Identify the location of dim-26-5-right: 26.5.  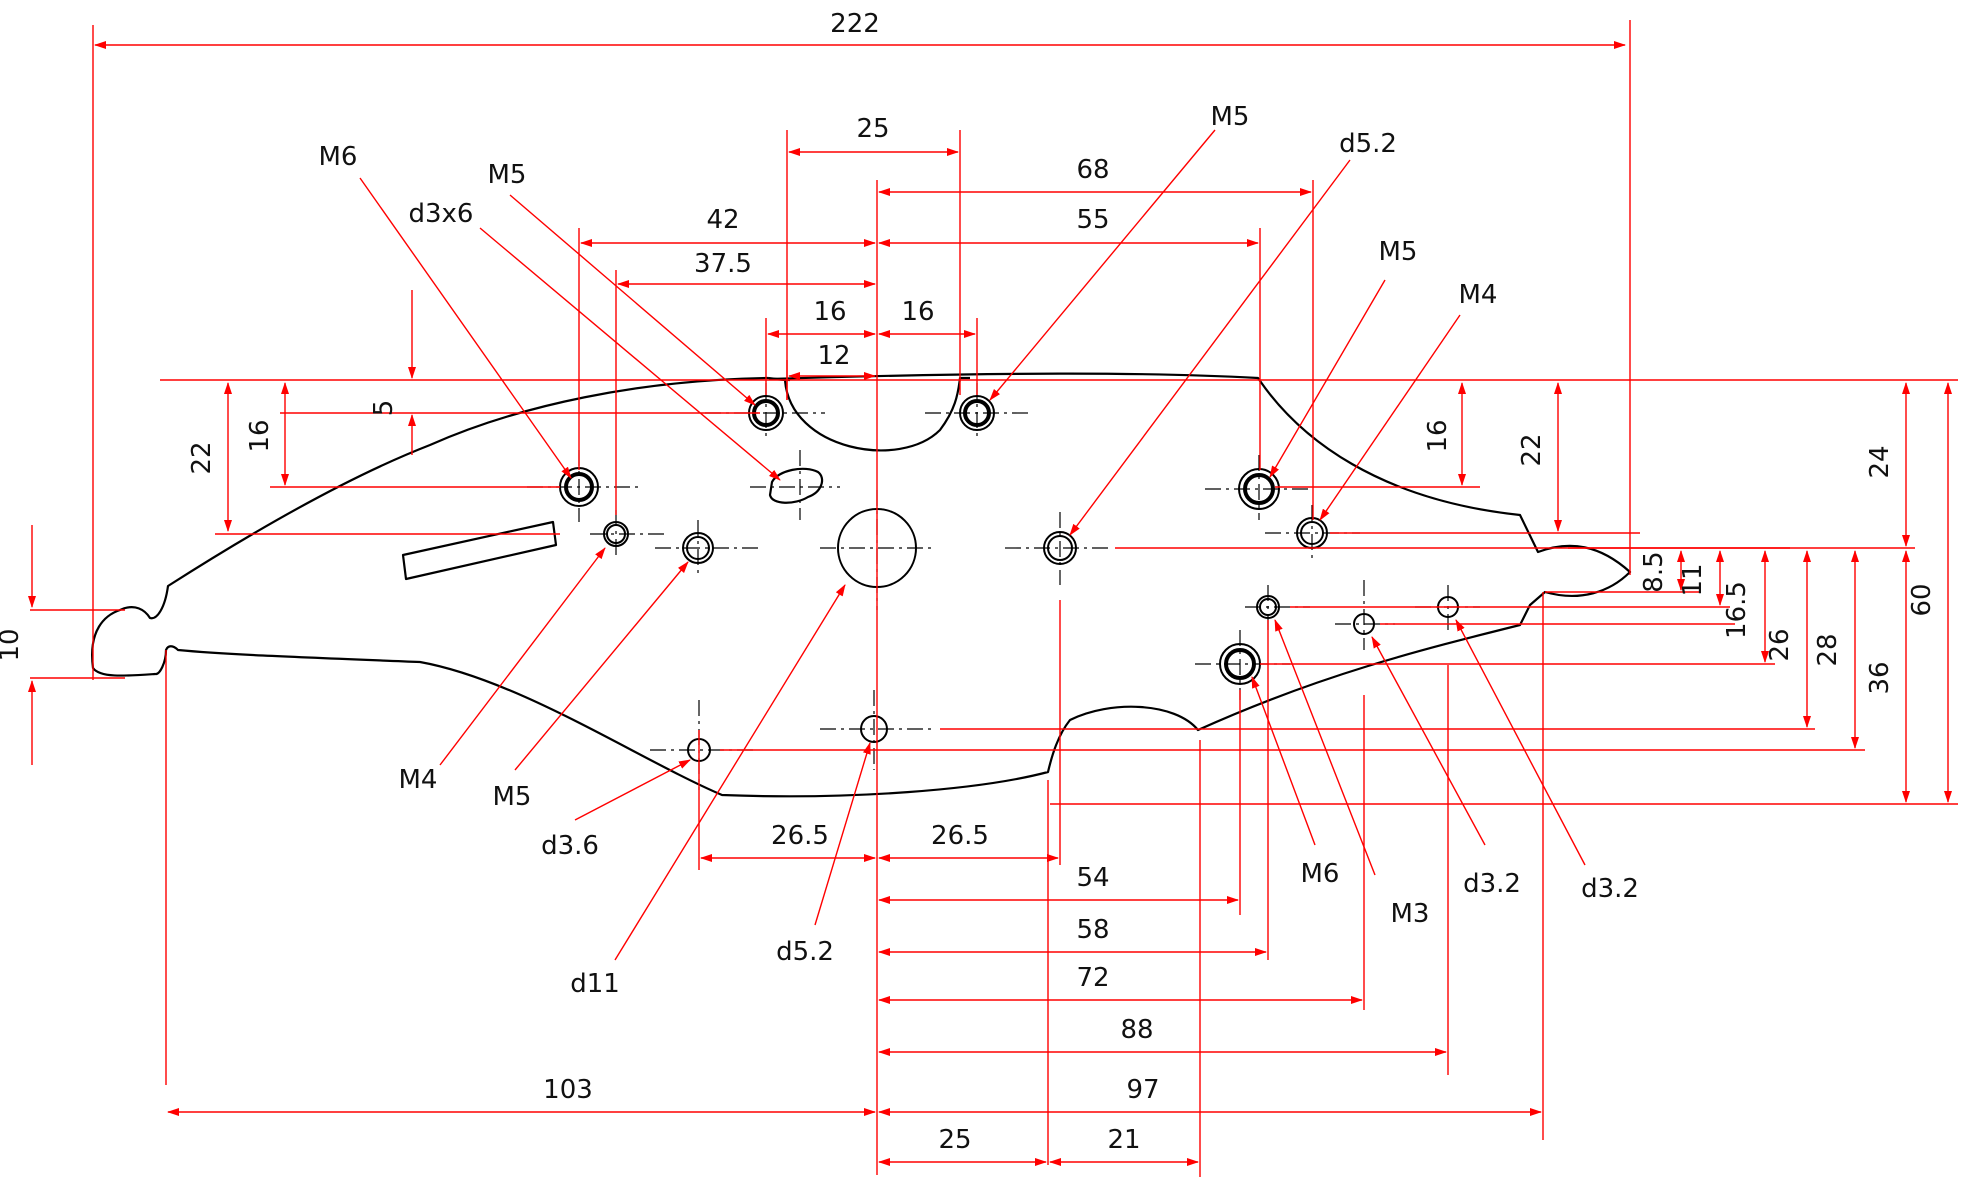
(960, 836).